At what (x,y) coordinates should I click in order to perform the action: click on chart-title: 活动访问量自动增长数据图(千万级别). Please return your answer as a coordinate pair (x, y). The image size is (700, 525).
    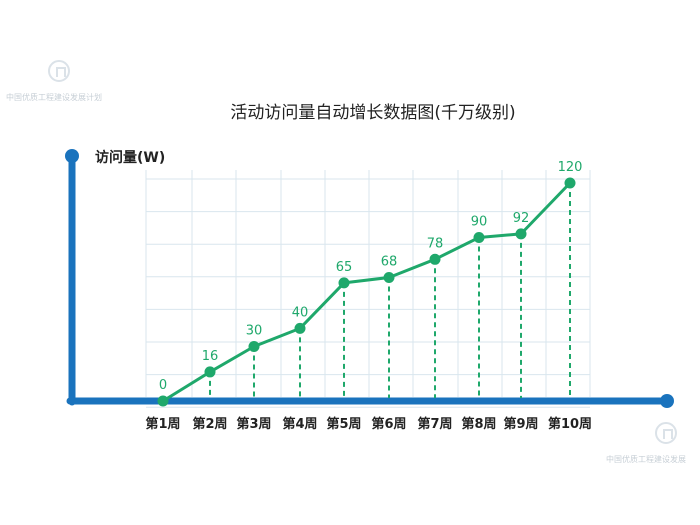
    Looking at the image, I should click on (372, 113).